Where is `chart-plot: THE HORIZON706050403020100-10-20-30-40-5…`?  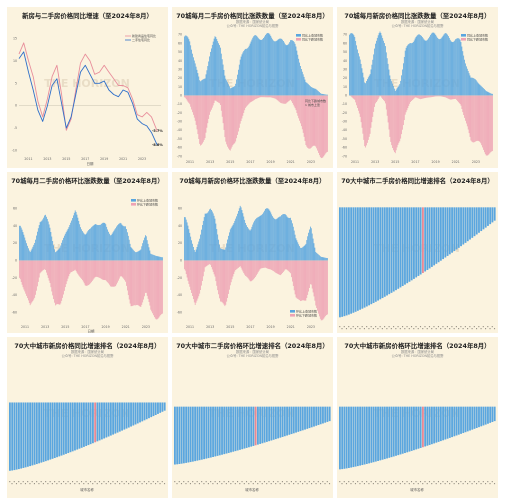
chart-plot: THE HORIZON706050403020100-10-20-30-40-5… is located at coordinates (252, 98).